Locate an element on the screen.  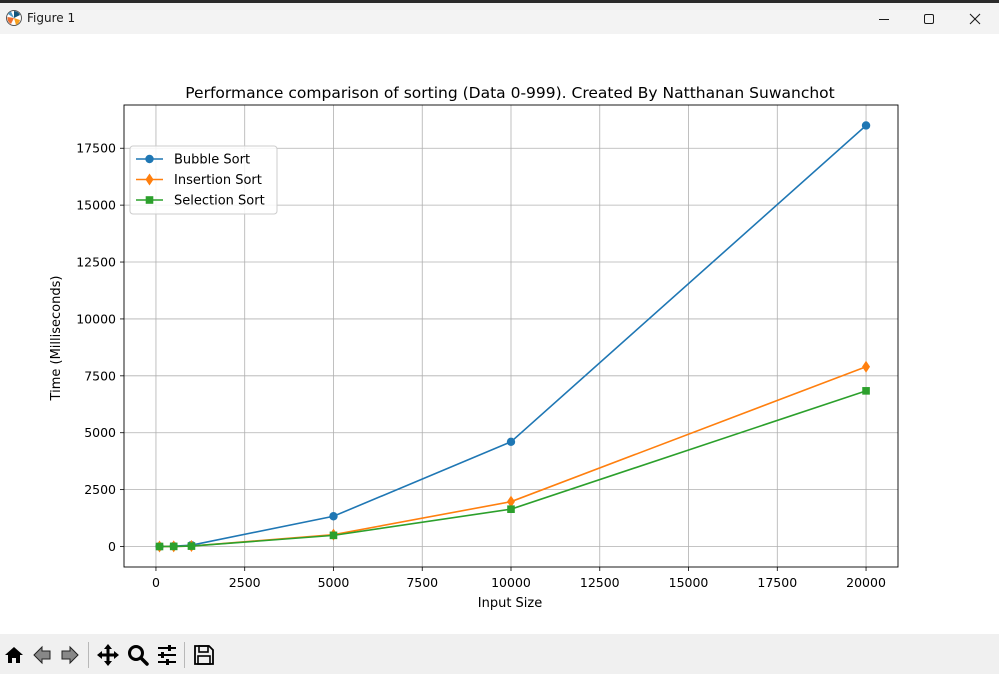
legend-marker-selection-sort is located at coordinates (149, 200).